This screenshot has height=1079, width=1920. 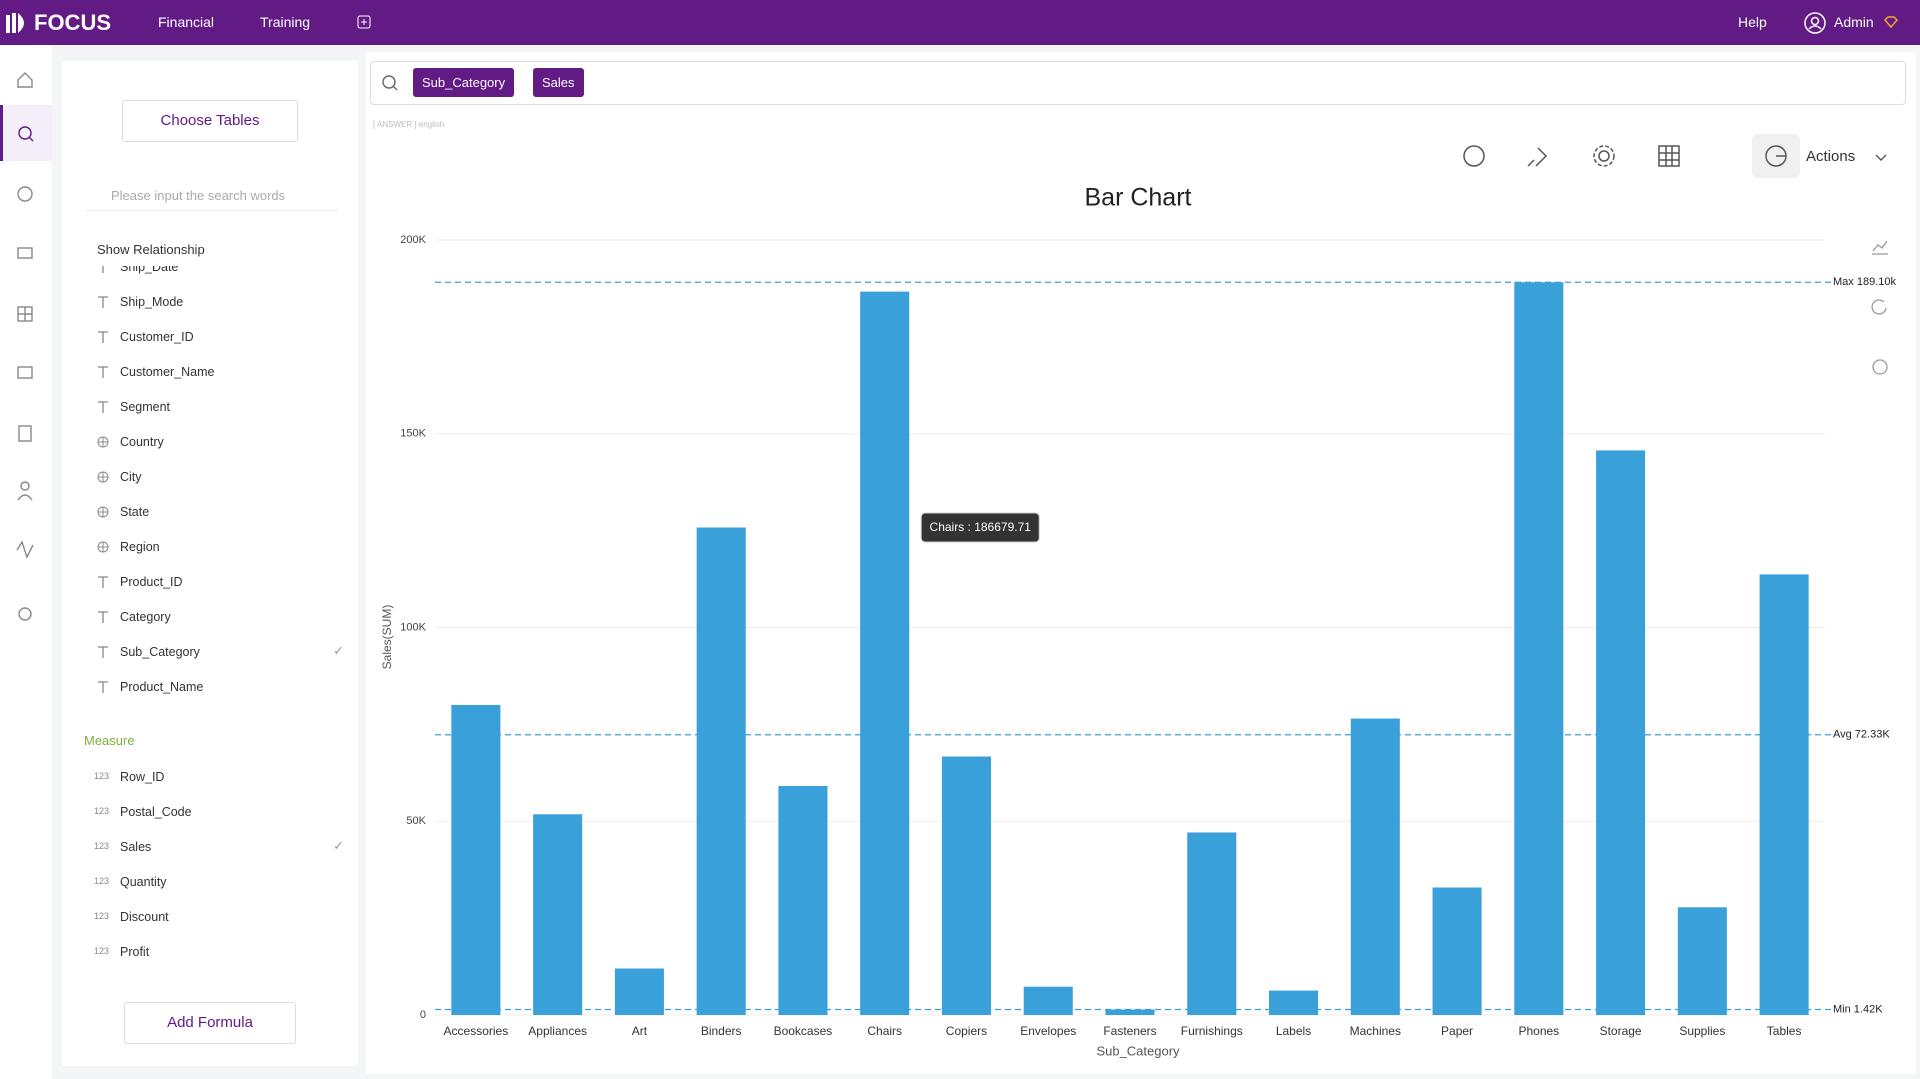 I want to click on field-row: Segment, so click(x=220, y=408).